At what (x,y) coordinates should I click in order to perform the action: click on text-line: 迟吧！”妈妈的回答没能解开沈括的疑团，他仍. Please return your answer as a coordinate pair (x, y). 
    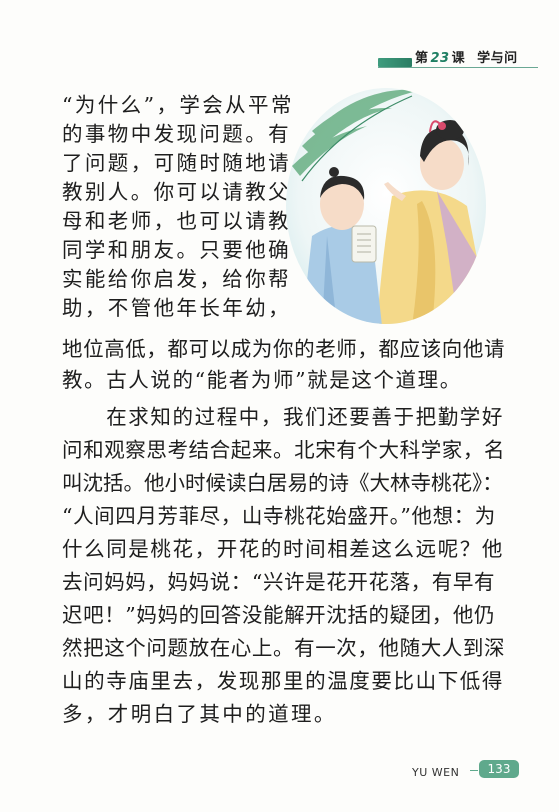
    Looking at the image, I should click on (279, 615).